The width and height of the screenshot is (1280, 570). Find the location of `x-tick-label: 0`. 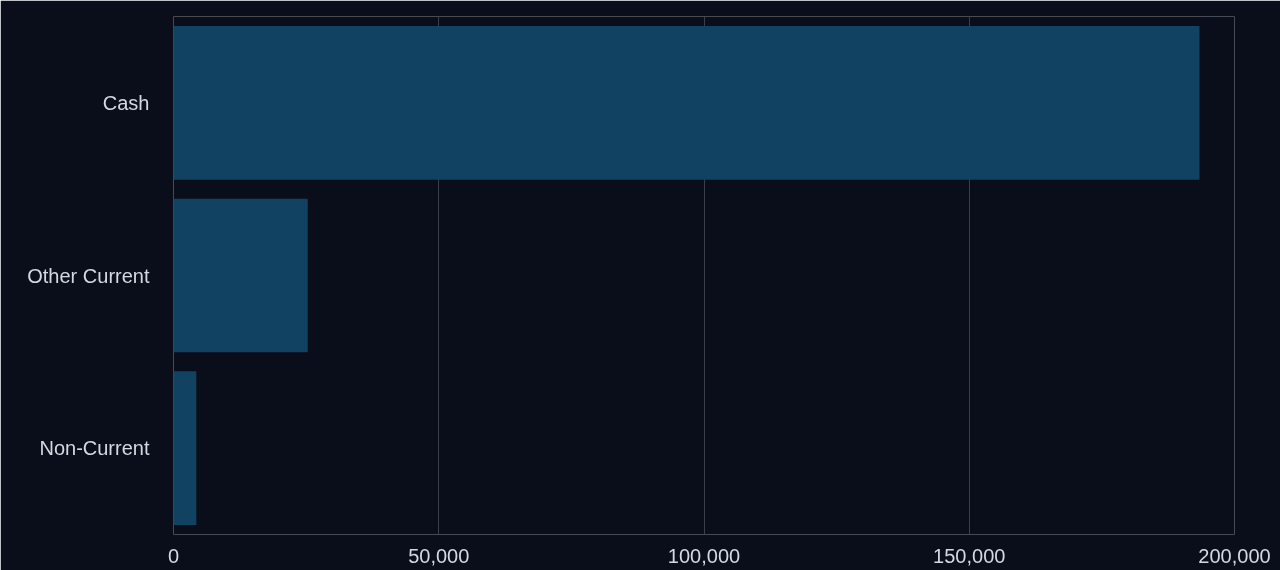

x-tick-label: 0 is located at coordinates (173, 555).